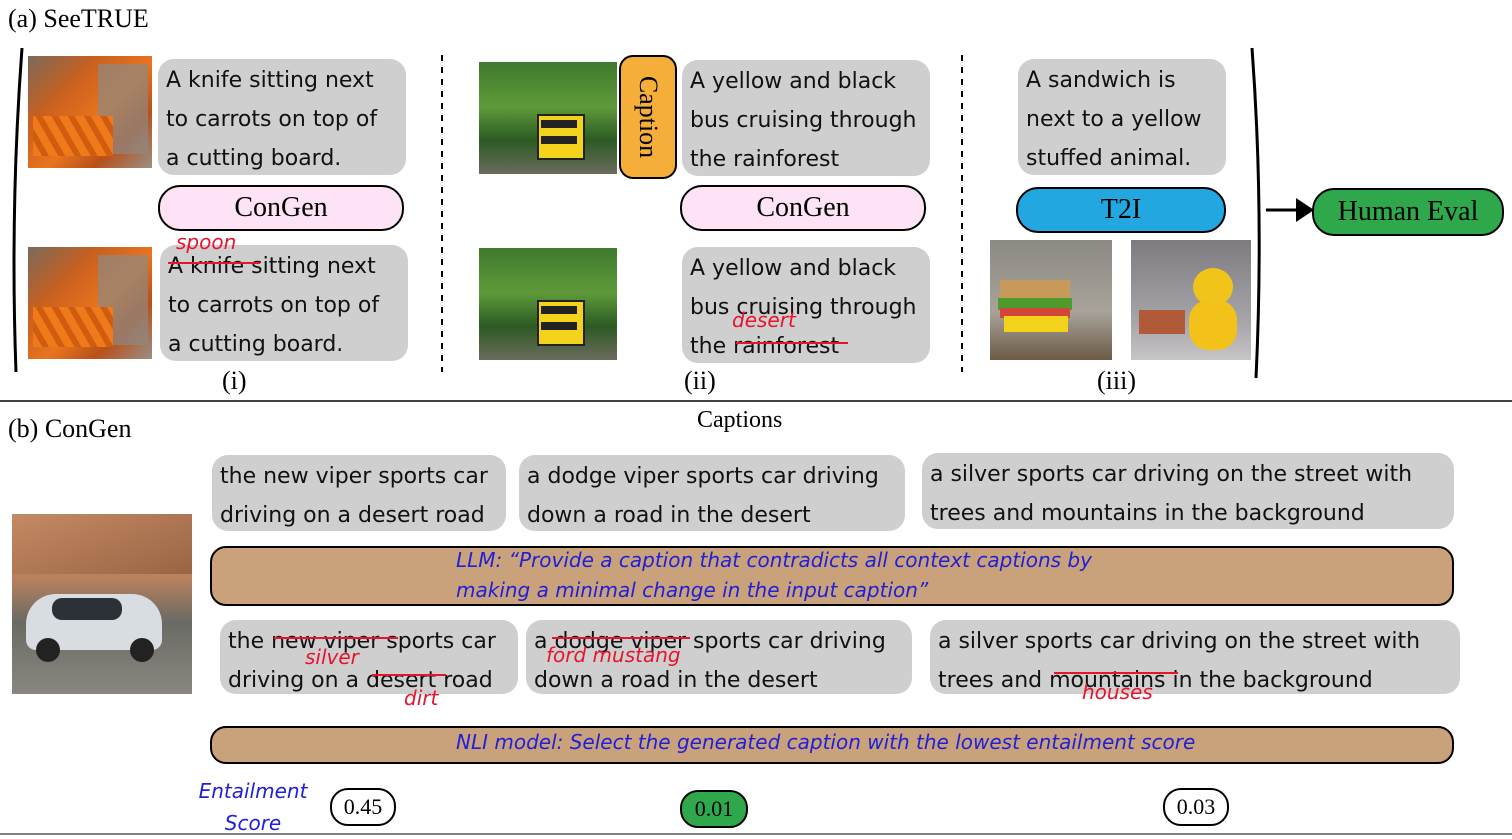 Image resolution: width=1512 pixels, height=839 pixels. Describe the element at coordinates (70, 428) in the screenshot. I see `section-b-title: (b) ConGen` at that location.